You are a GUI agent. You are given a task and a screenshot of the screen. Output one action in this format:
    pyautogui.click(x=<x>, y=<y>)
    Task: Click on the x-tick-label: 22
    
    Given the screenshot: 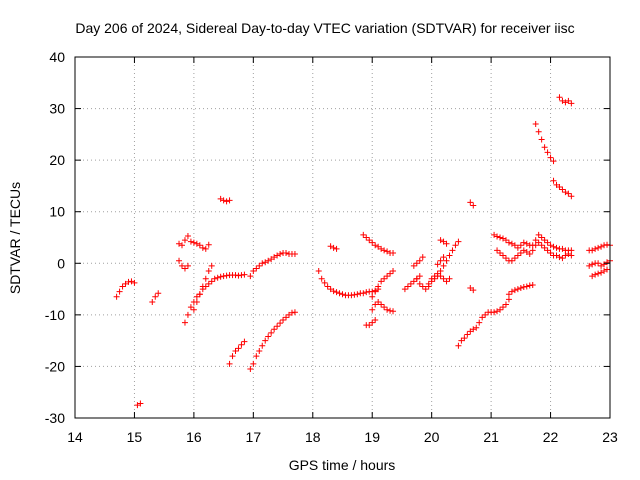 What is the action you would take?
    pyautogui.click(x=551, y=437)
    